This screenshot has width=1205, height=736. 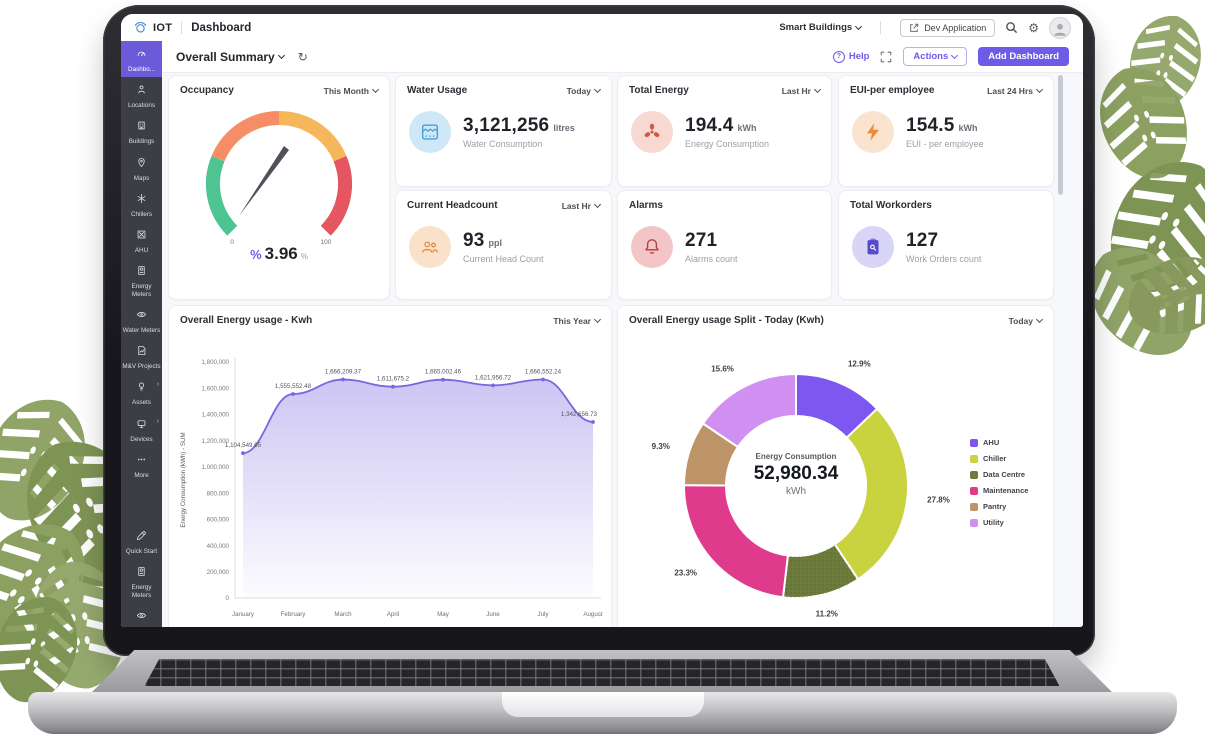 What do you see at coordinates (215, 415) in the screenshot?
I see `svg-text: 1,400,000` at bounding box center [215, 415].